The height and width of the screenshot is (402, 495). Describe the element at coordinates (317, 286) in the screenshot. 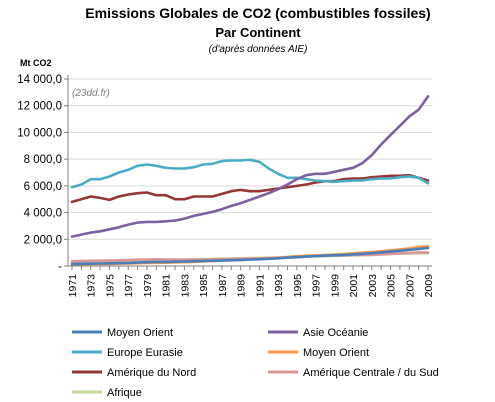

I see `x-tick-label: 1997` at that location.